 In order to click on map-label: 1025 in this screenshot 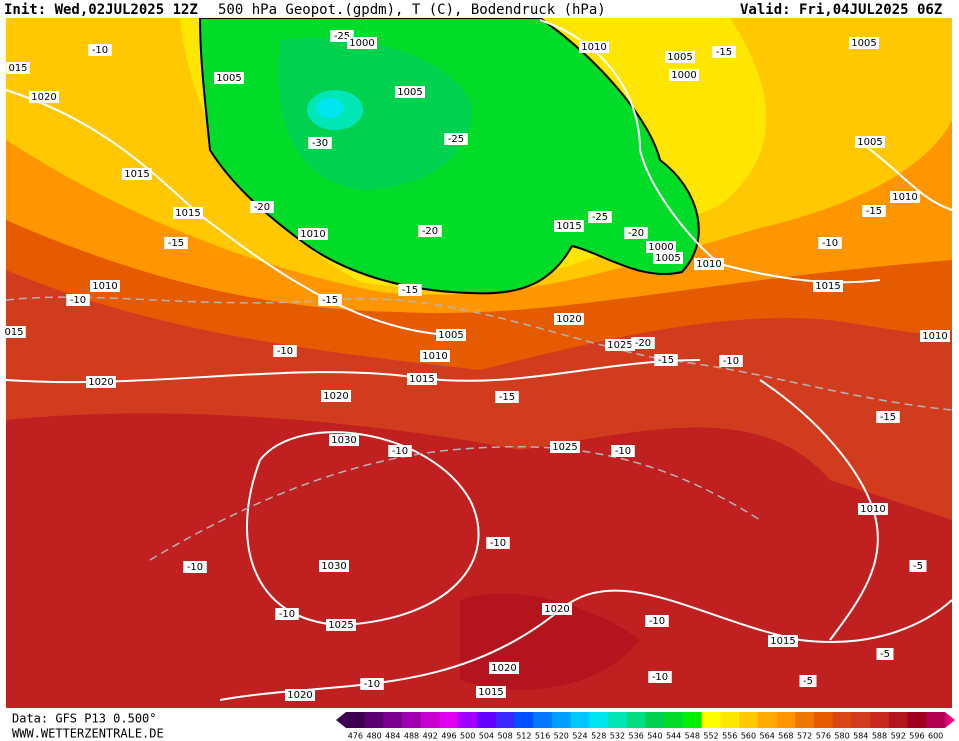, I will do `click(619, 345)`.